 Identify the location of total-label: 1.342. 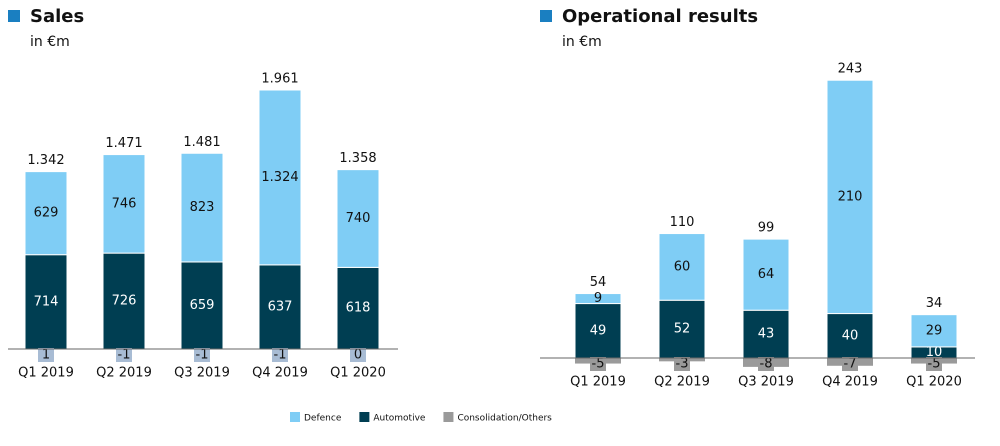
(45, 160).